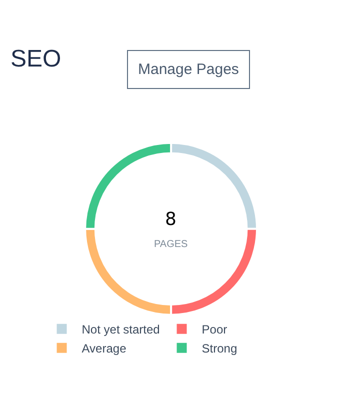 The image size is (348, 398). What do you see at coordinates (171, 244) in the screenshot?
I see `text: PAGES` at bounding box center [171, 244].